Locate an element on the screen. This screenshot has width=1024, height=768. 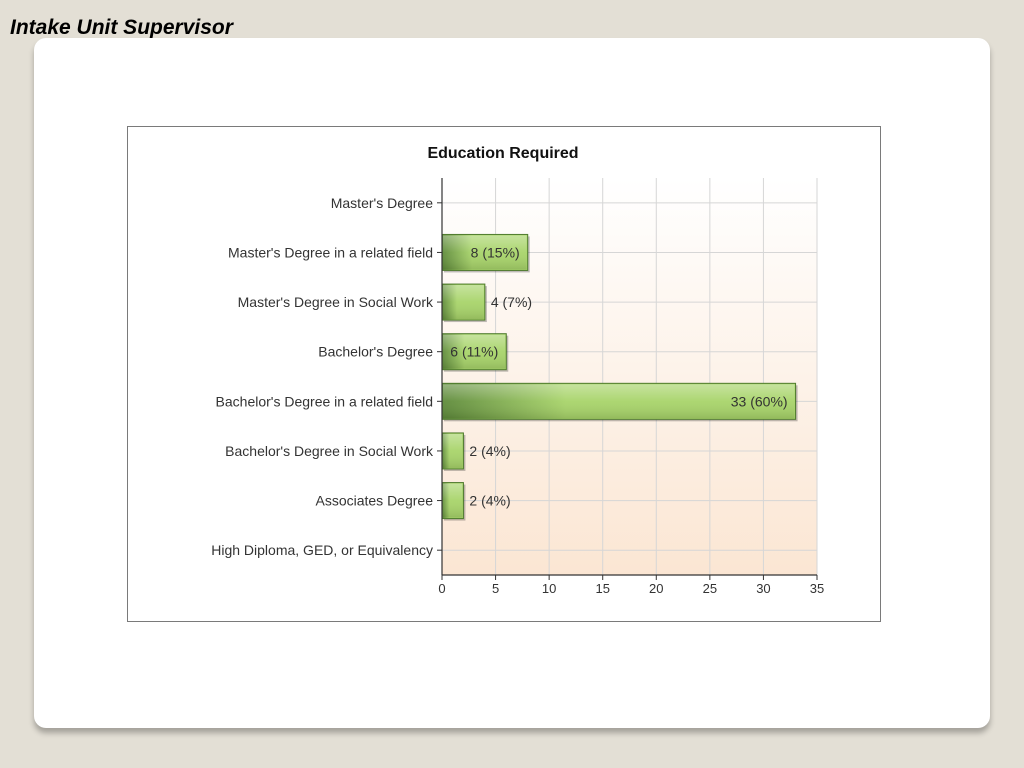
category-label: High Diploma, GED, or Equivalency is located at coordinates (322, 550).